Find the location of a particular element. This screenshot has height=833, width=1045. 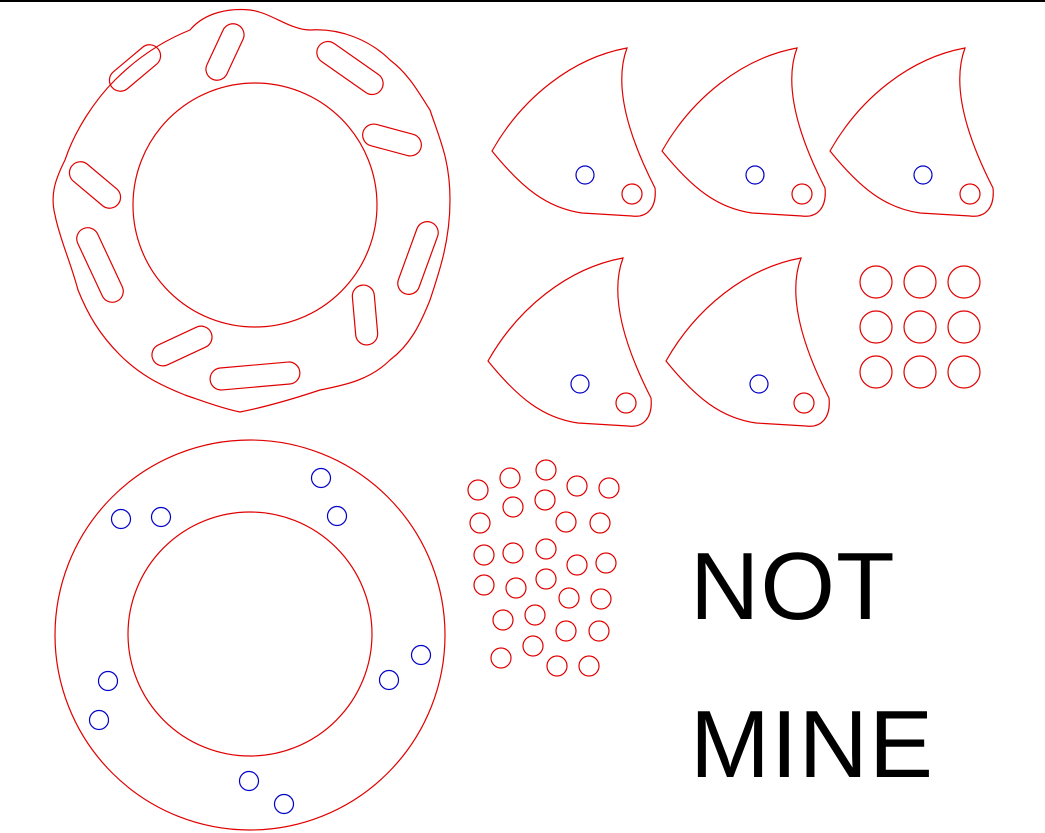

note-line-2: MINE is located at coordinates (812, 744).